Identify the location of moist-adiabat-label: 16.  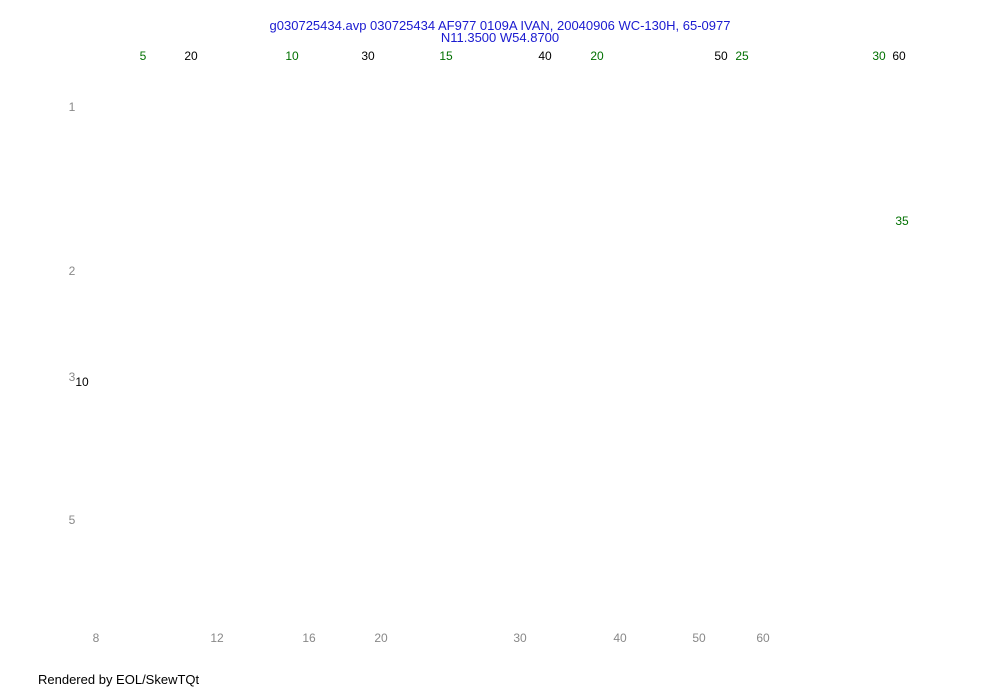
(309, 638).